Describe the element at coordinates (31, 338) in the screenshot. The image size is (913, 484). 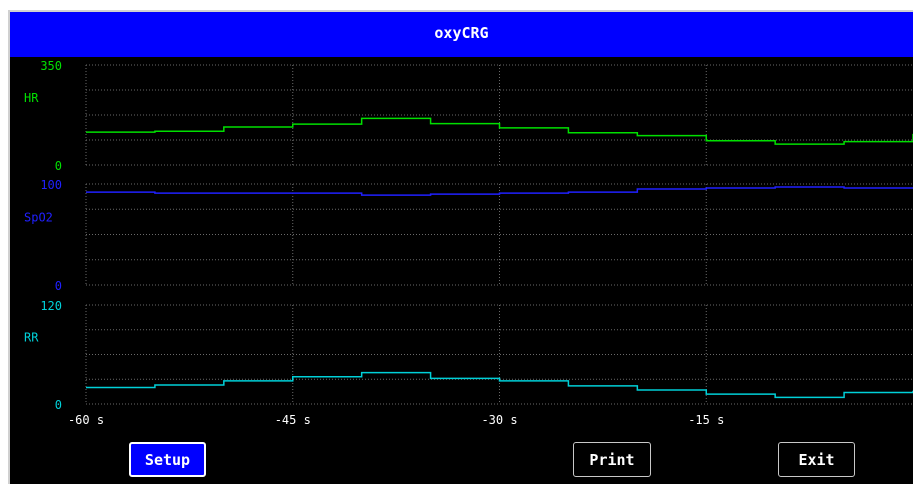
I see `channel-label: RR` at that location.